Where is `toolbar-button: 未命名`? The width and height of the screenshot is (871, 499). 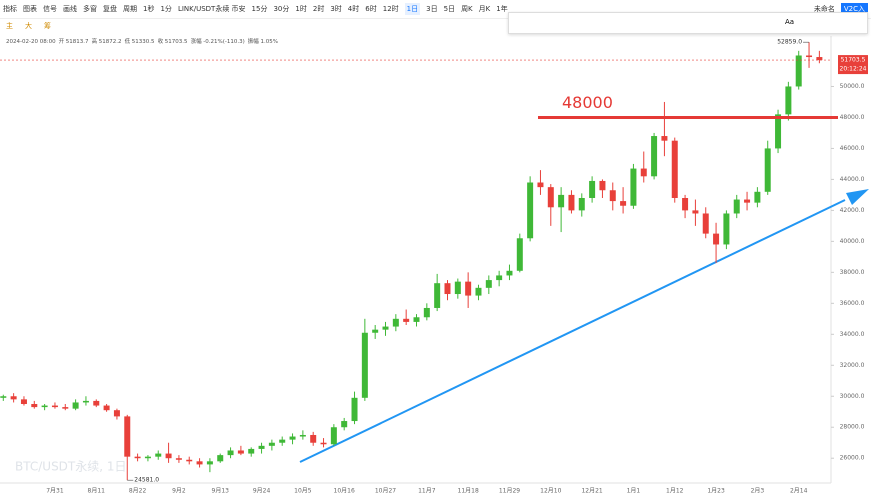 toolbar-button: 未命名 is located at coordinates (824, 9).